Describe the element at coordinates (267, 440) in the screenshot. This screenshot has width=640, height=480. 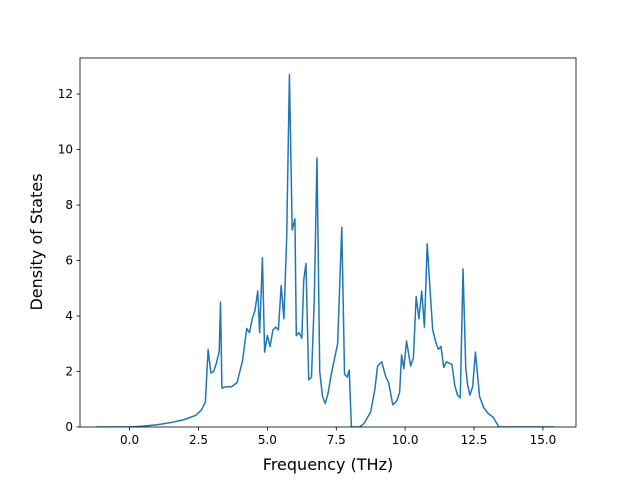
I see `x-tick-label: 5.0` at that location.